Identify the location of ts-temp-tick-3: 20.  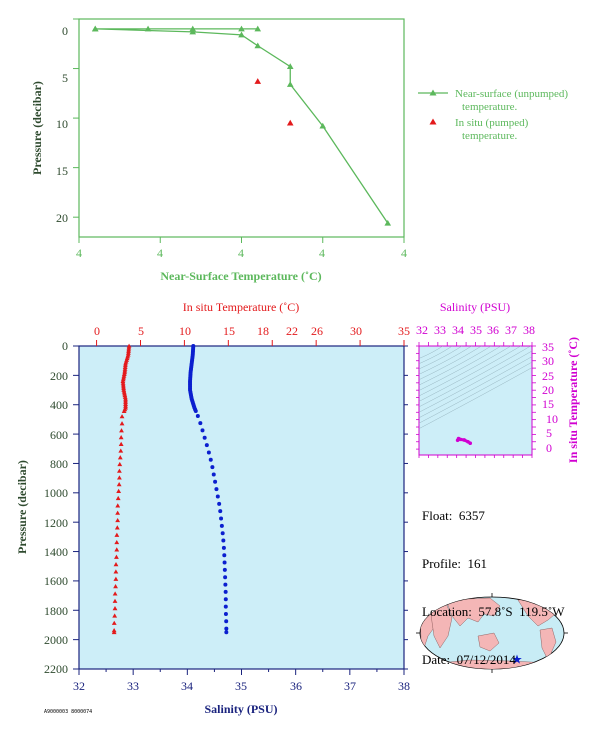
(548, 390).